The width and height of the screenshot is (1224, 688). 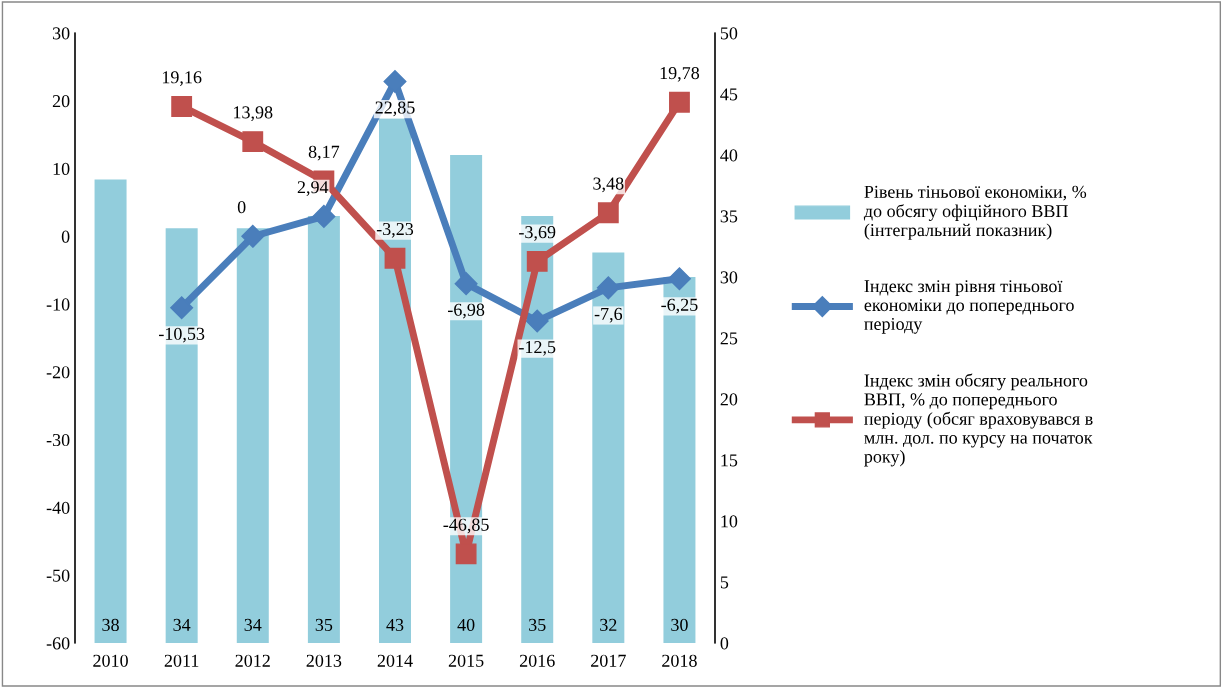 What do you see at coordinates (58, 304) in the screenshot?
I see `y-tick-label: -10` at bounding box center [58, 304].